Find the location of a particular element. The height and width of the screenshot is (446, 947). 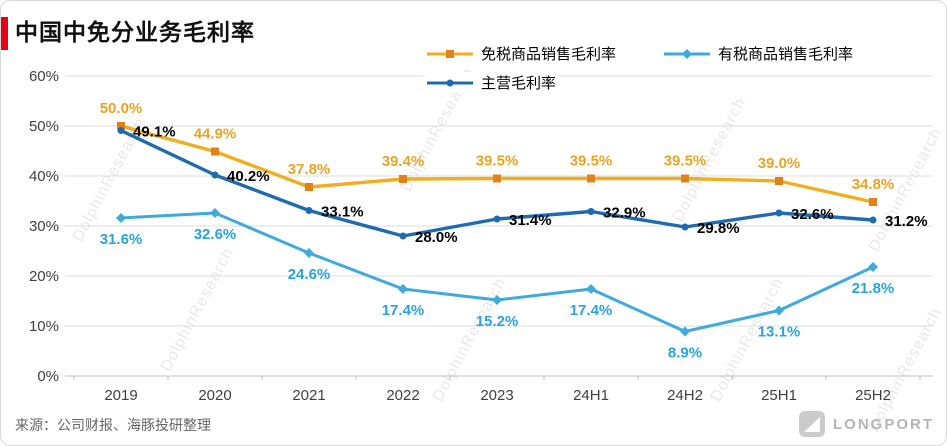

legend-swatch-main-icon is located at coordinates (450, 82).